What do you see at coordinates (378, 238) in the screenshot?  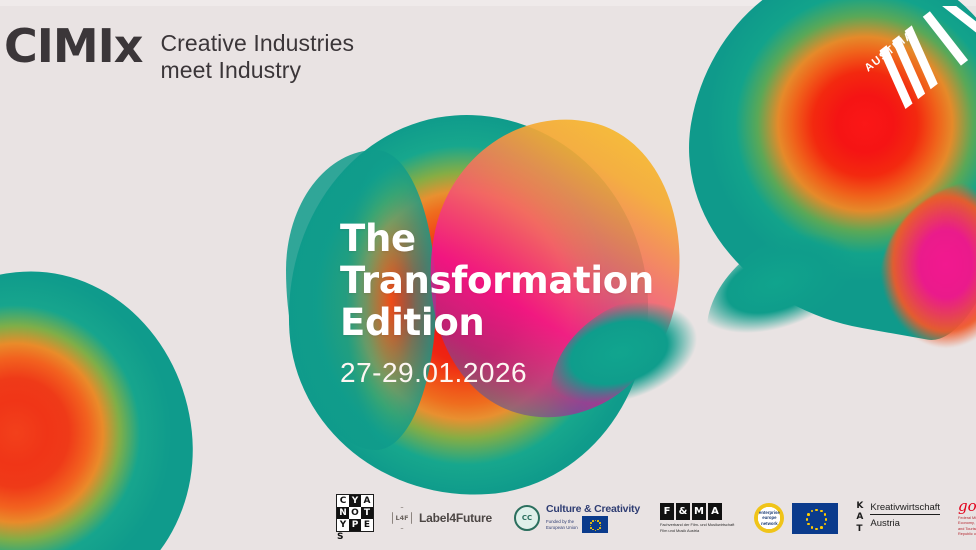 I see `headline-line-1: The` at bounding box center [378, 238].